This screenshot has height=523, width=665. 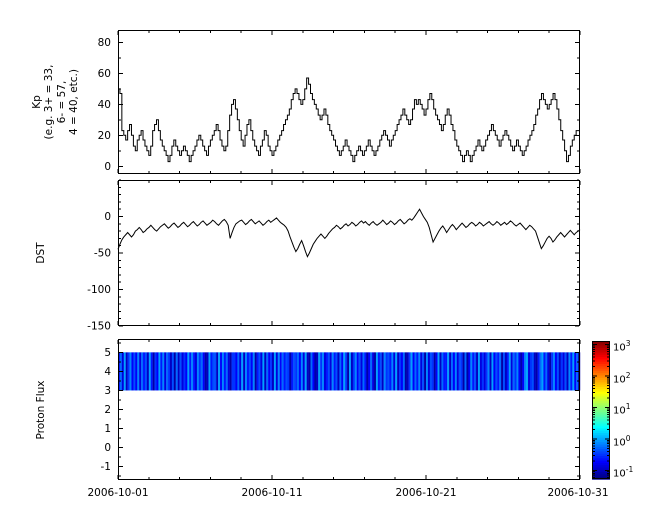 What do you see at coordinates (107, 372) in the screenshot?
I see `svg-text: 4` at bounding box center [107, 372].